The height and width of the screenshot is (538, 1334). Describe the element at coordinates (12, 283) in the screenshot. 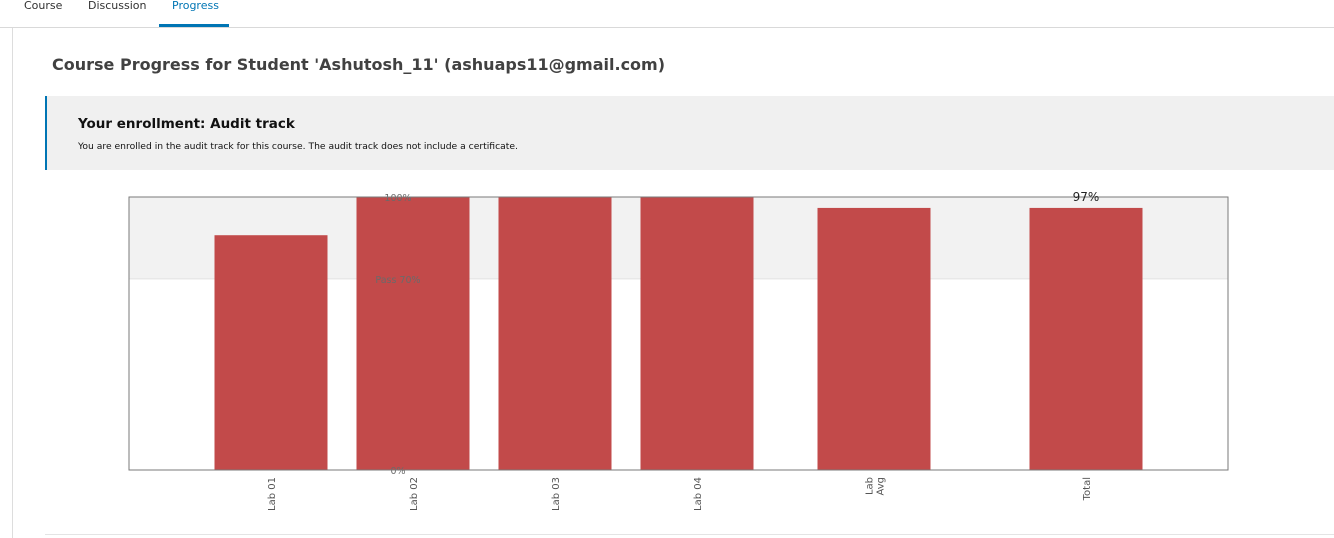

I see `content-border` at that location.